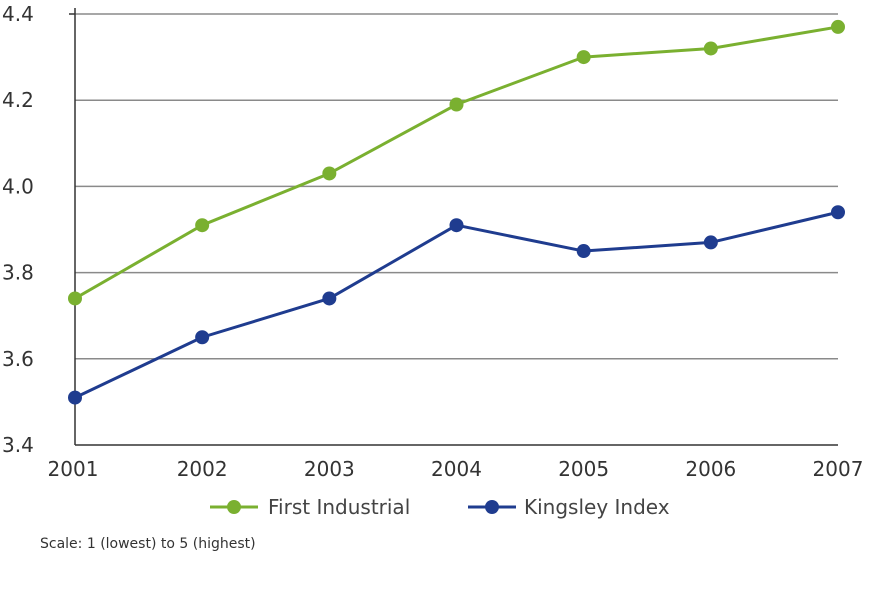  Describe the element at coordinates (838, 469) in the screenshot. I see `x-tick-label: 2007` at that location.